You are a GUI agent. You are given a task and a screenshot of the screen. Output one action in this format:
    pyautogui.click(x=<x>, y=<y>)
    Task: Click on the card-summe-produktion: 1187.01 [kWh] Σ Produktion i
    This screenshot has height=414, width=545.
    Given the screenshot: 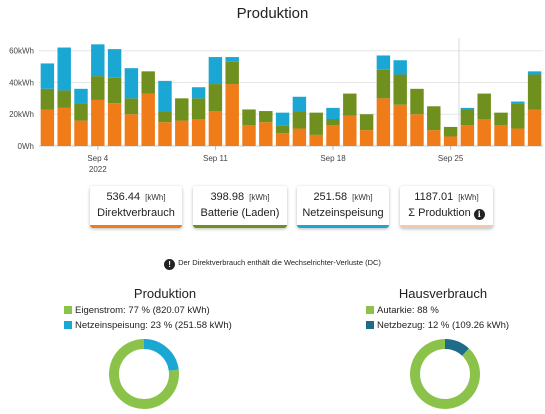 What is the action you would take?
    pyautogui.click(x=446, y=207)
    